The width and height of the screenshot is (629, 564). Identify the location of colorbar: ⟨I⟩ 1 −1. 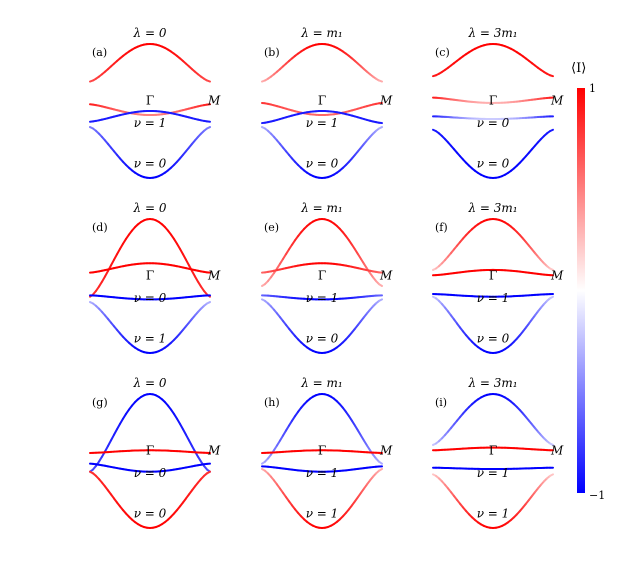
(588, 281).